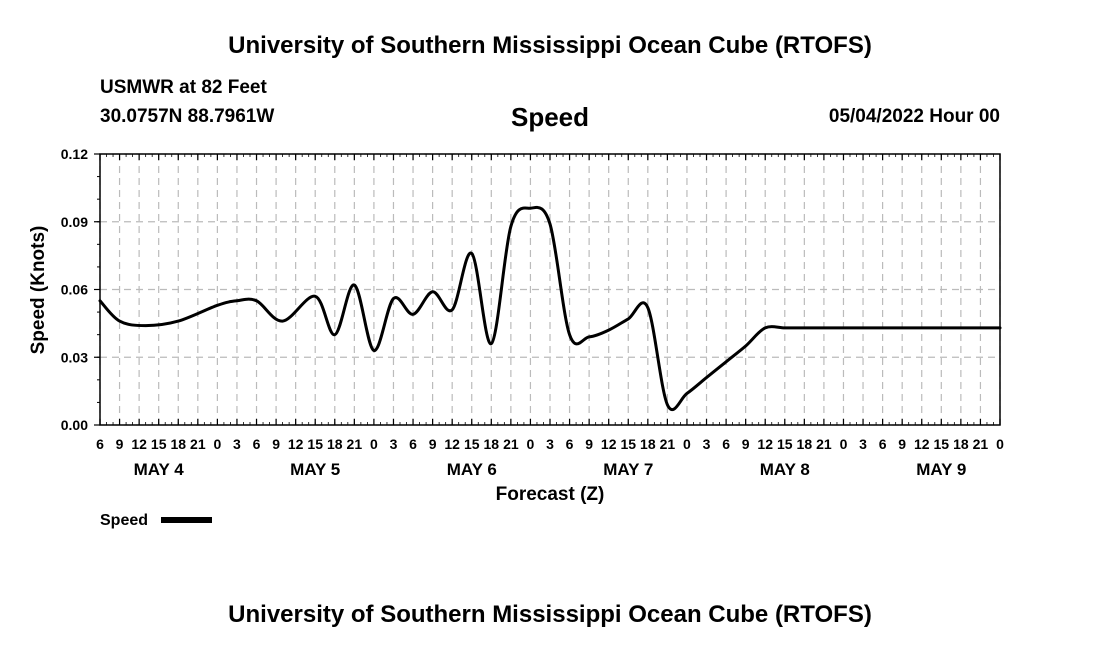 The height and width of the screenshot is (650, 1100). I want to click on day-label: MAY 8, so click(785, 469).